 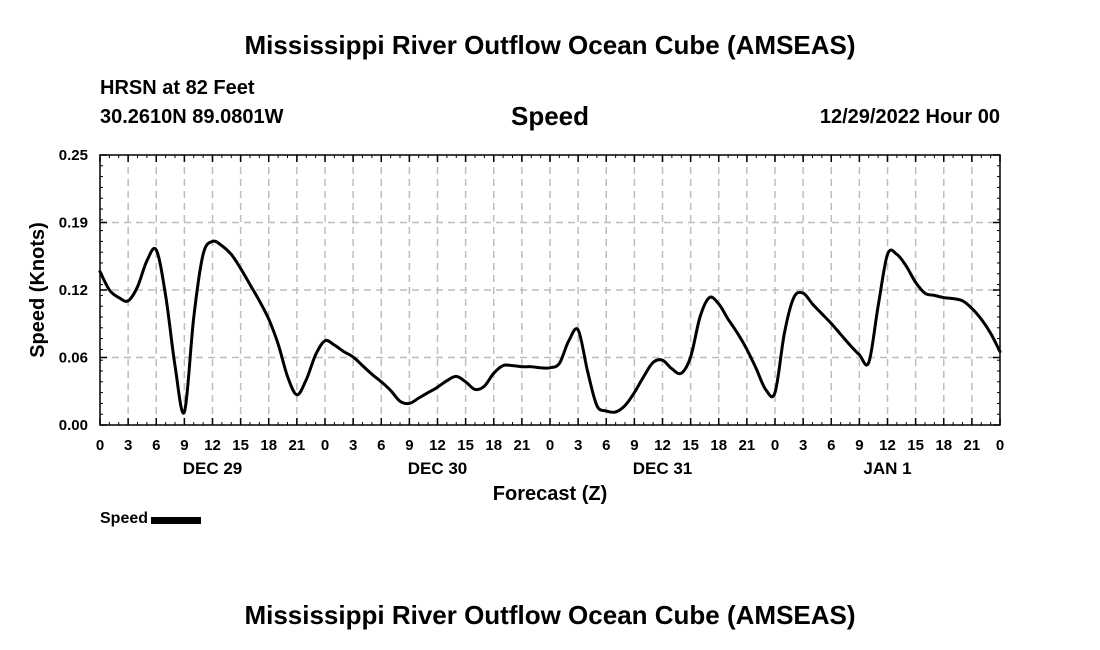 What do you see at coordinates (73, 425) in the screenshot?
I see `y-tick-label: 0.00` at bounding box center [73, 425].